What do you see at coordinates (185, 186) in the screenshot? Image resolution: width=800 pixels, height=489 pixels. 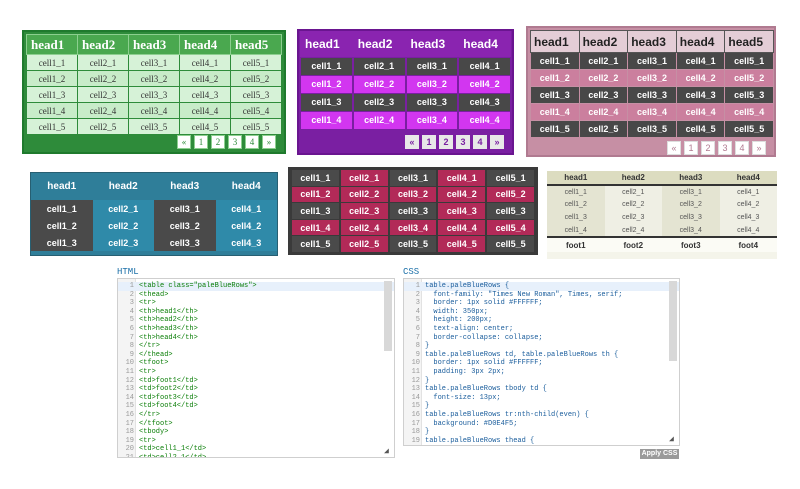 I see `table-head-cell: head3` at bounding box center [185, 186].